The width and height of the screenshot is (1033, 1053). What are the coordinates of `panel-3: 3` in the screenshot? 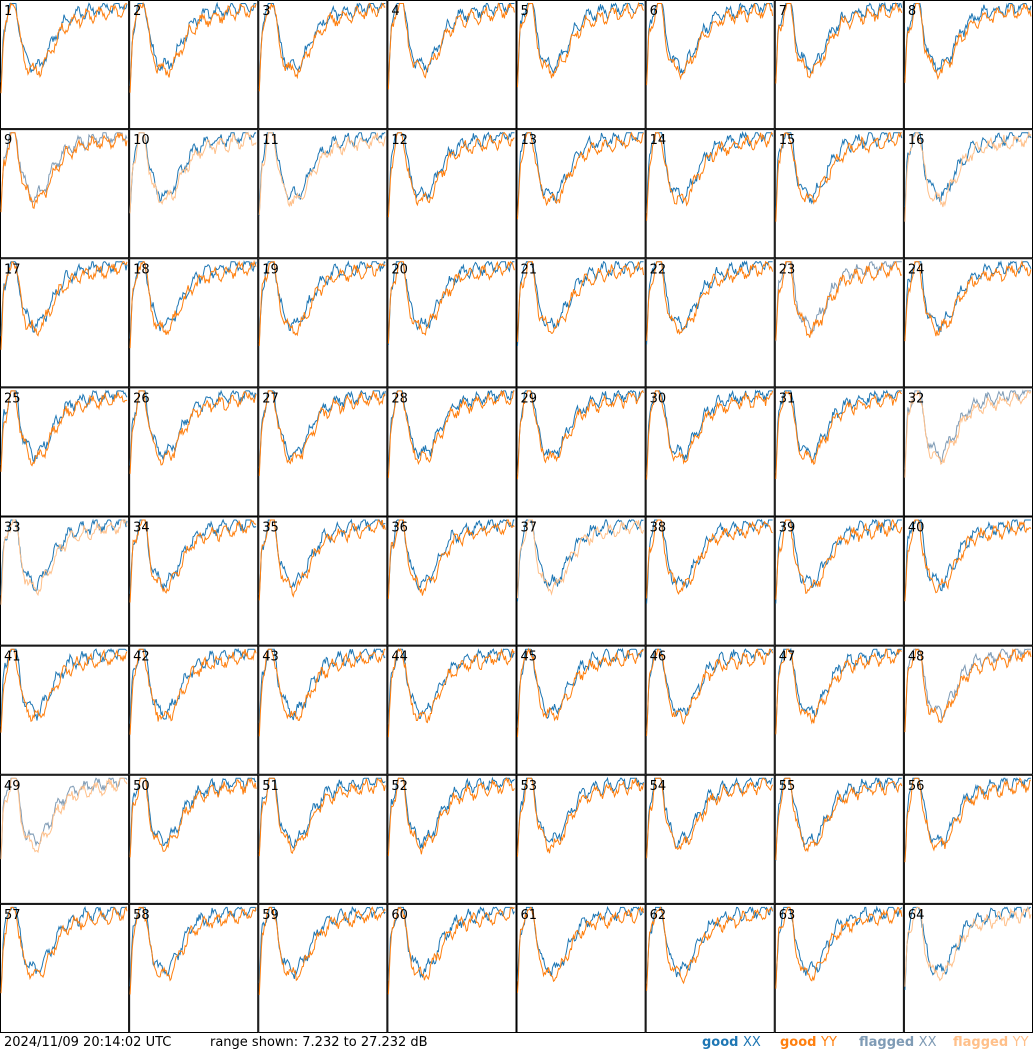 It's located at (323, 65).